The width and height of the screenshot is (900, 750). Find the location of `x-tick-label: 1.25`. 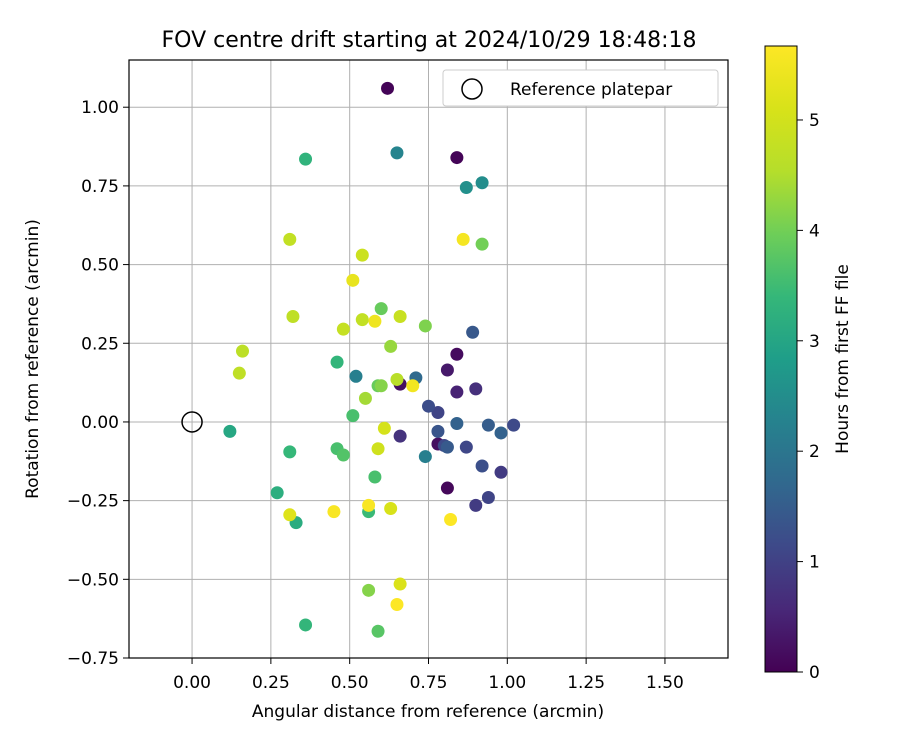

x-tick-label: 1.25 is located at coordinates (586, 683).